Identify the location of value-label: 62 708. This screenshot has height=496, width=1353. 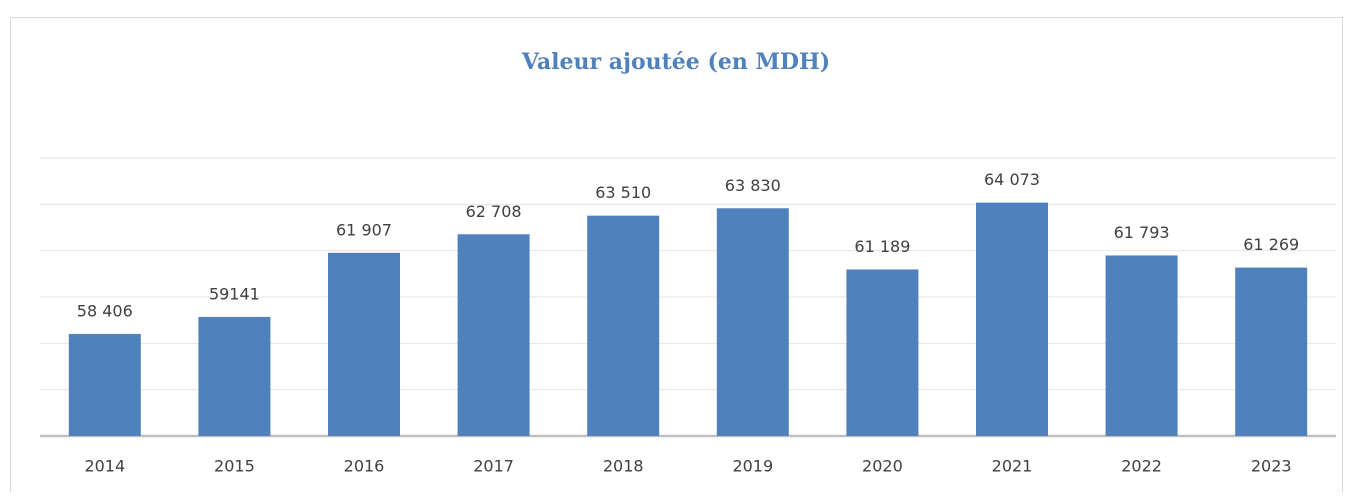
(494, 211).